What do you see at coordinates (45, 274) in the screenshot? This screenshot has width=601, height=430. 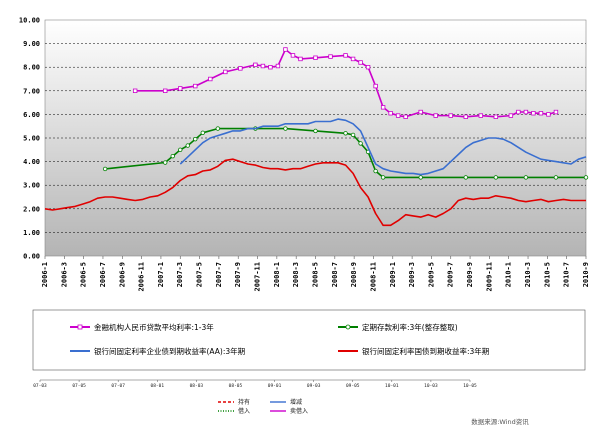 I see `x-tick-label: 2006-1` at bounding box center [45, 274].